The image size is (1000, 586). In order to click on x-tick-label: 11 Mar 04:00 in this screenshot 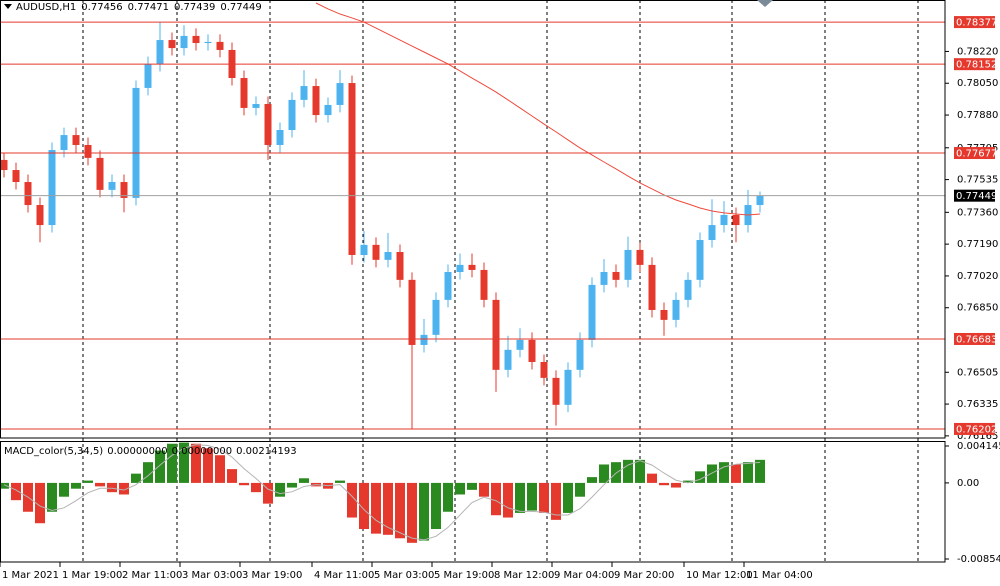, I will do `click(779, 575)`.